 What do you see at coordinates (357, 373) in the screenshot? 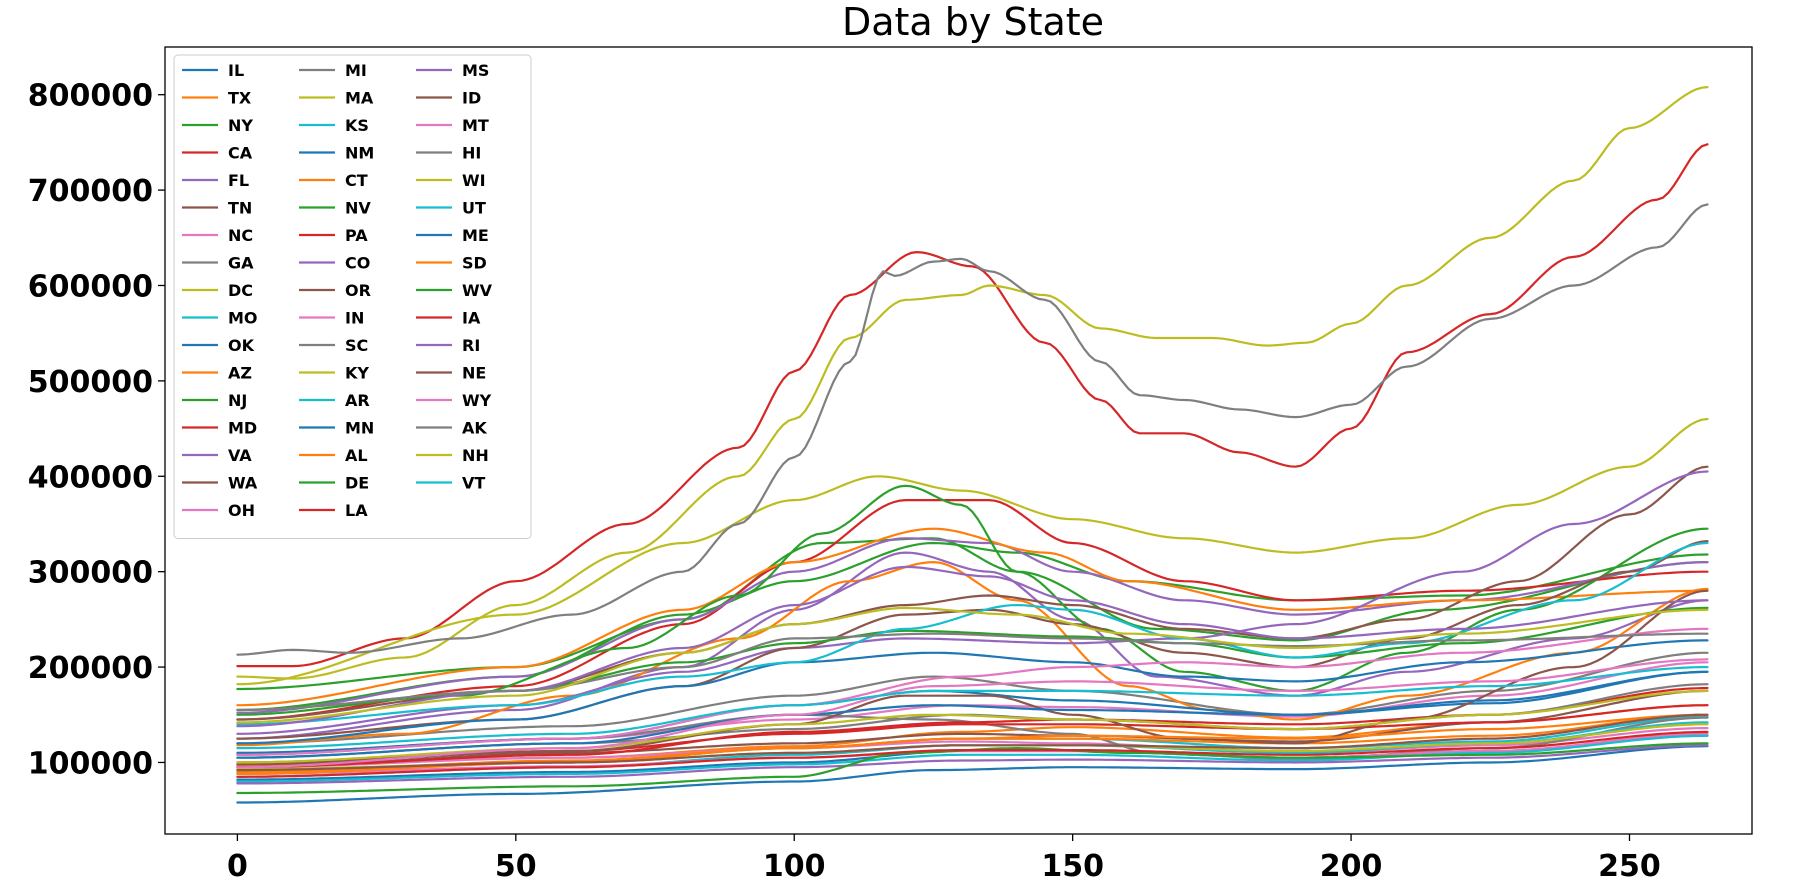
I see `legend-label-ky: KY` at bounding box center [357, 373].